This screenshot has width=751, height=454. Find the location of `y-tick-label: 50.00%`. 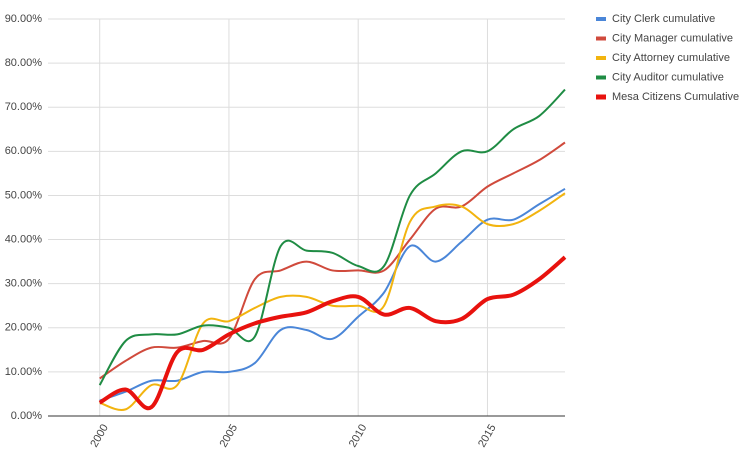

y-tick-label: 50.00% is located at coordinates (24, 195).